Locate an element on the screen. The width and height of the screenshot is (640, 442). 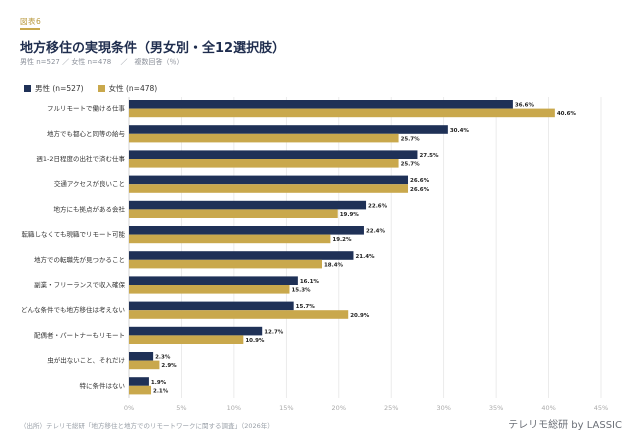
value-label-female: 15.3% is located at coordinates (301, 291).